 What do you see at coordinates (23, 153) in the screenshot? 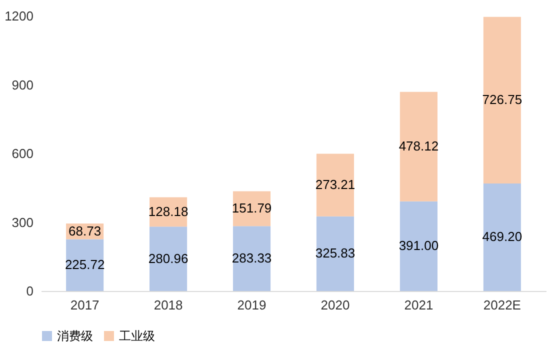
I see `y-tick-label: 600` at bounding box center [23, 153].